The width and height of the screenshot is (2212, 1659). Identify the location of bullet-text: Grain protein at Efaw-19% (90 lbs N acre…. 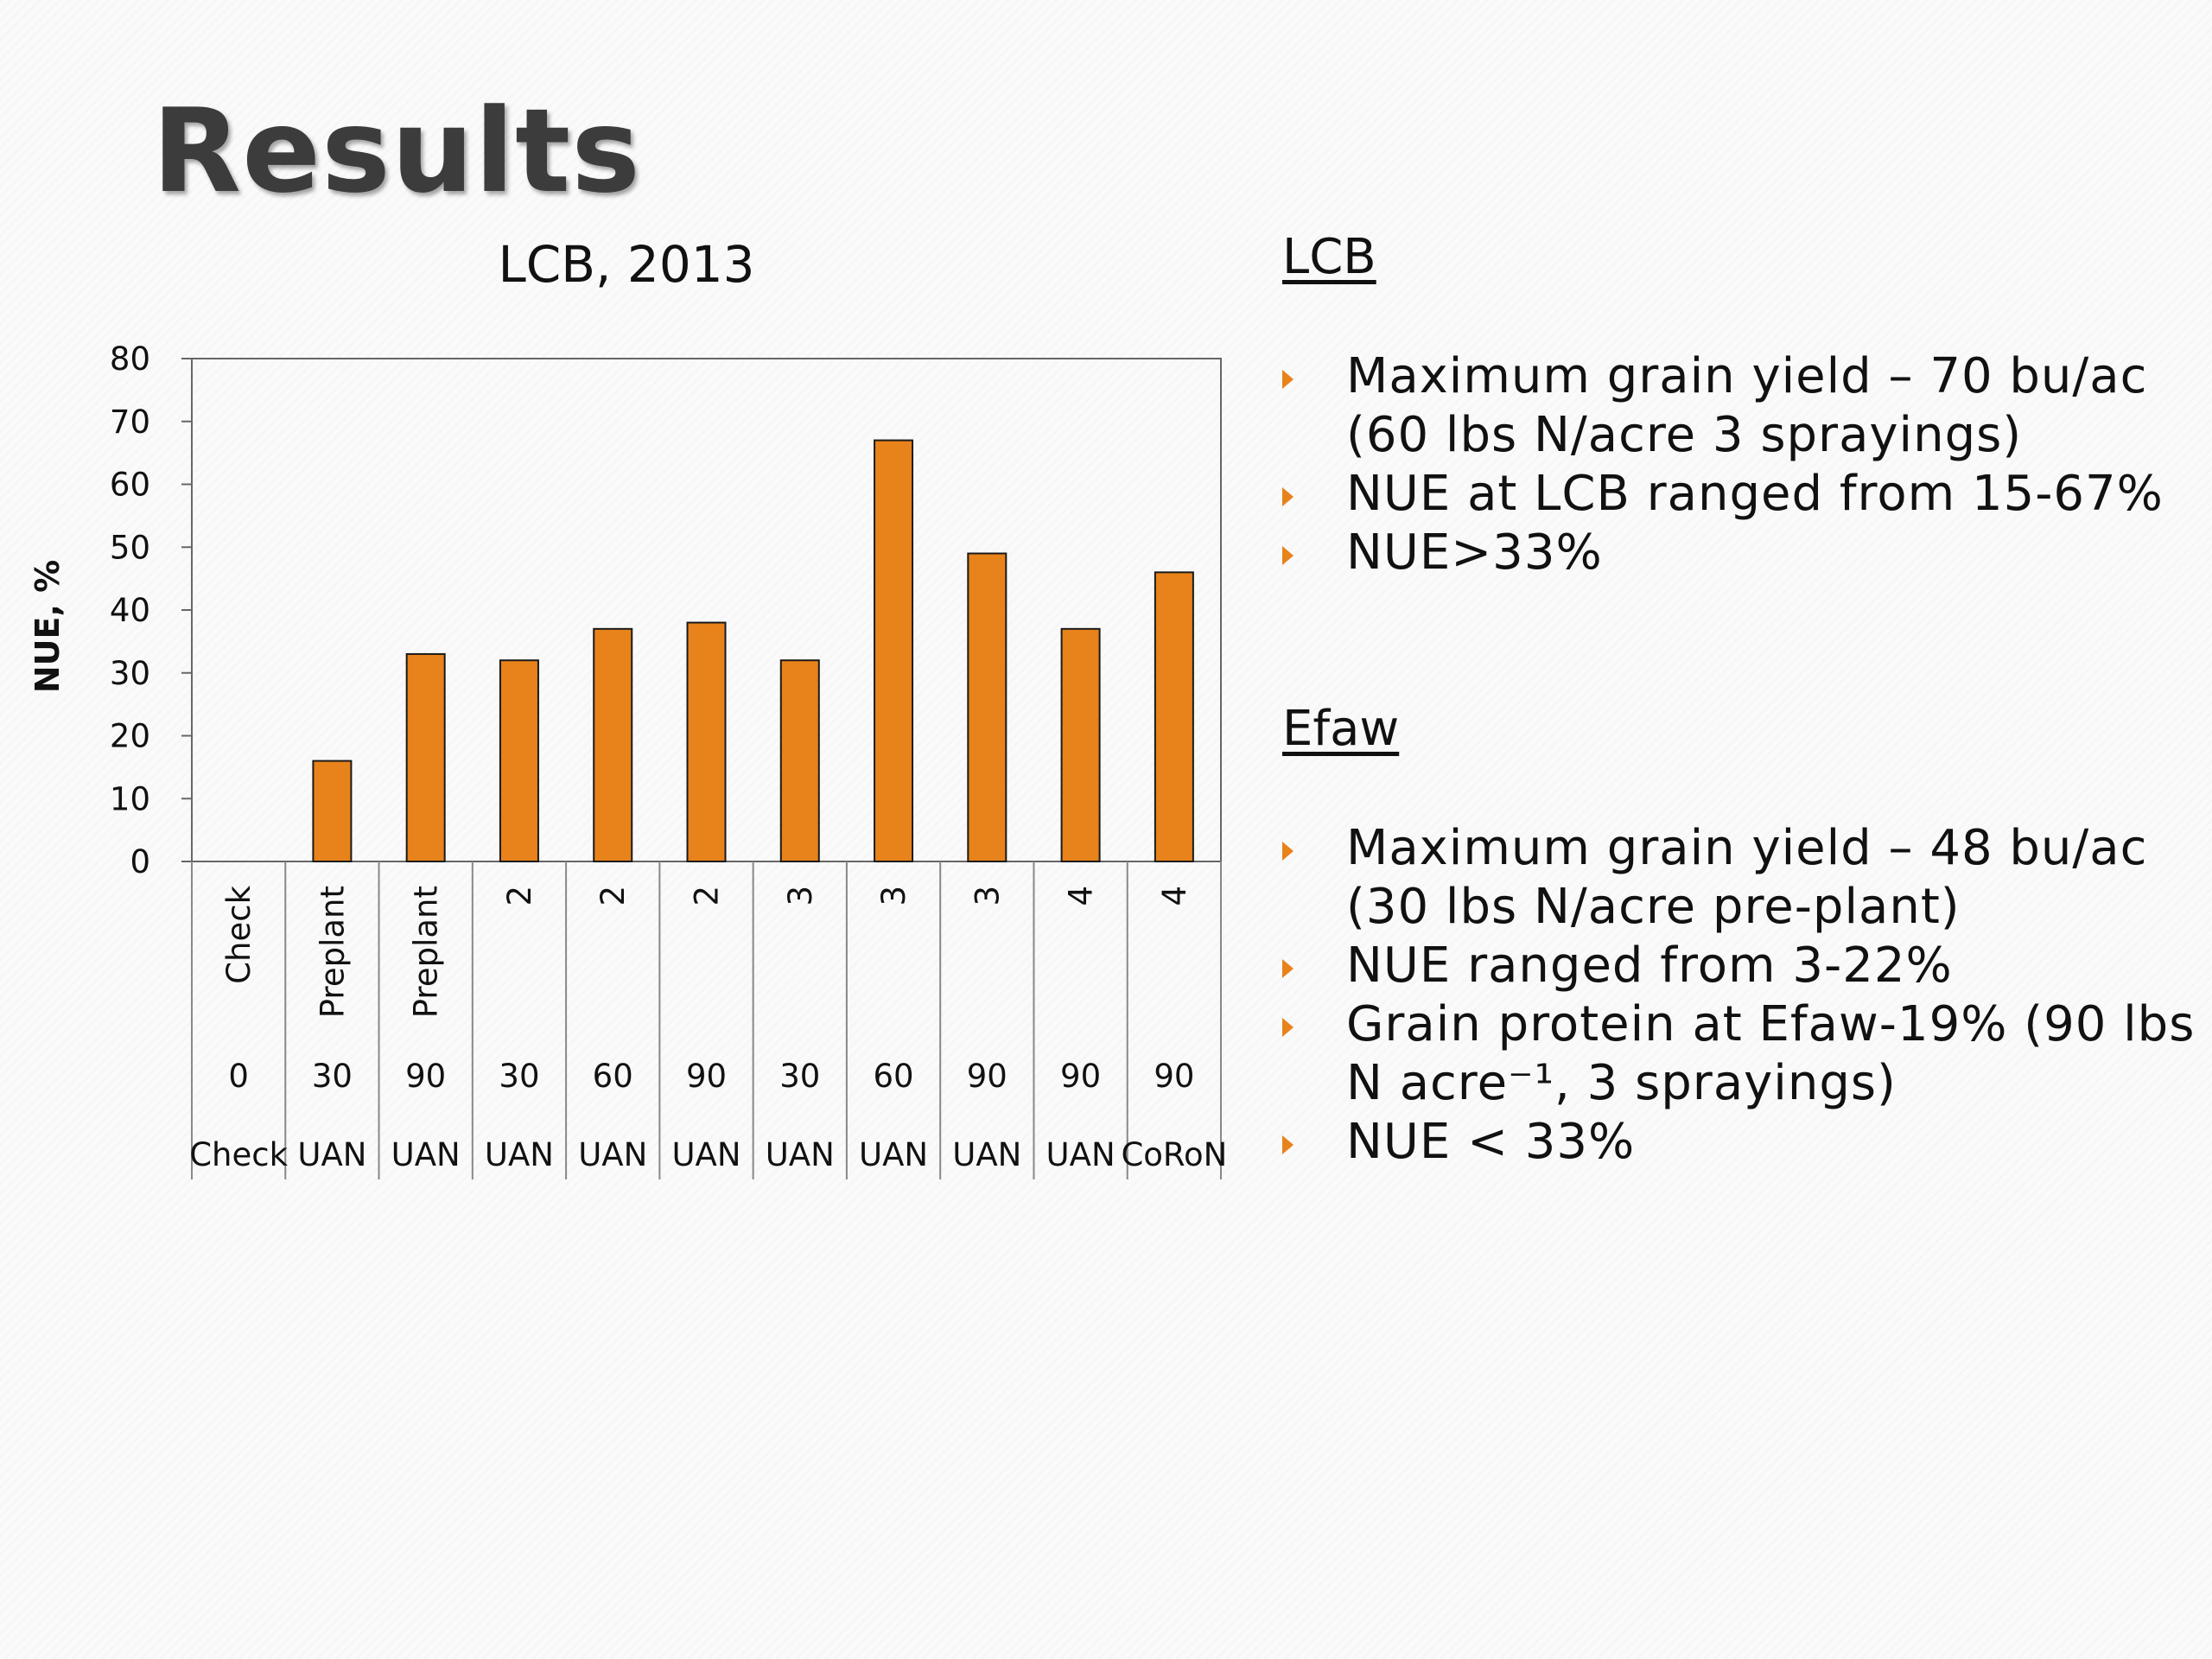
(1771, 1053).